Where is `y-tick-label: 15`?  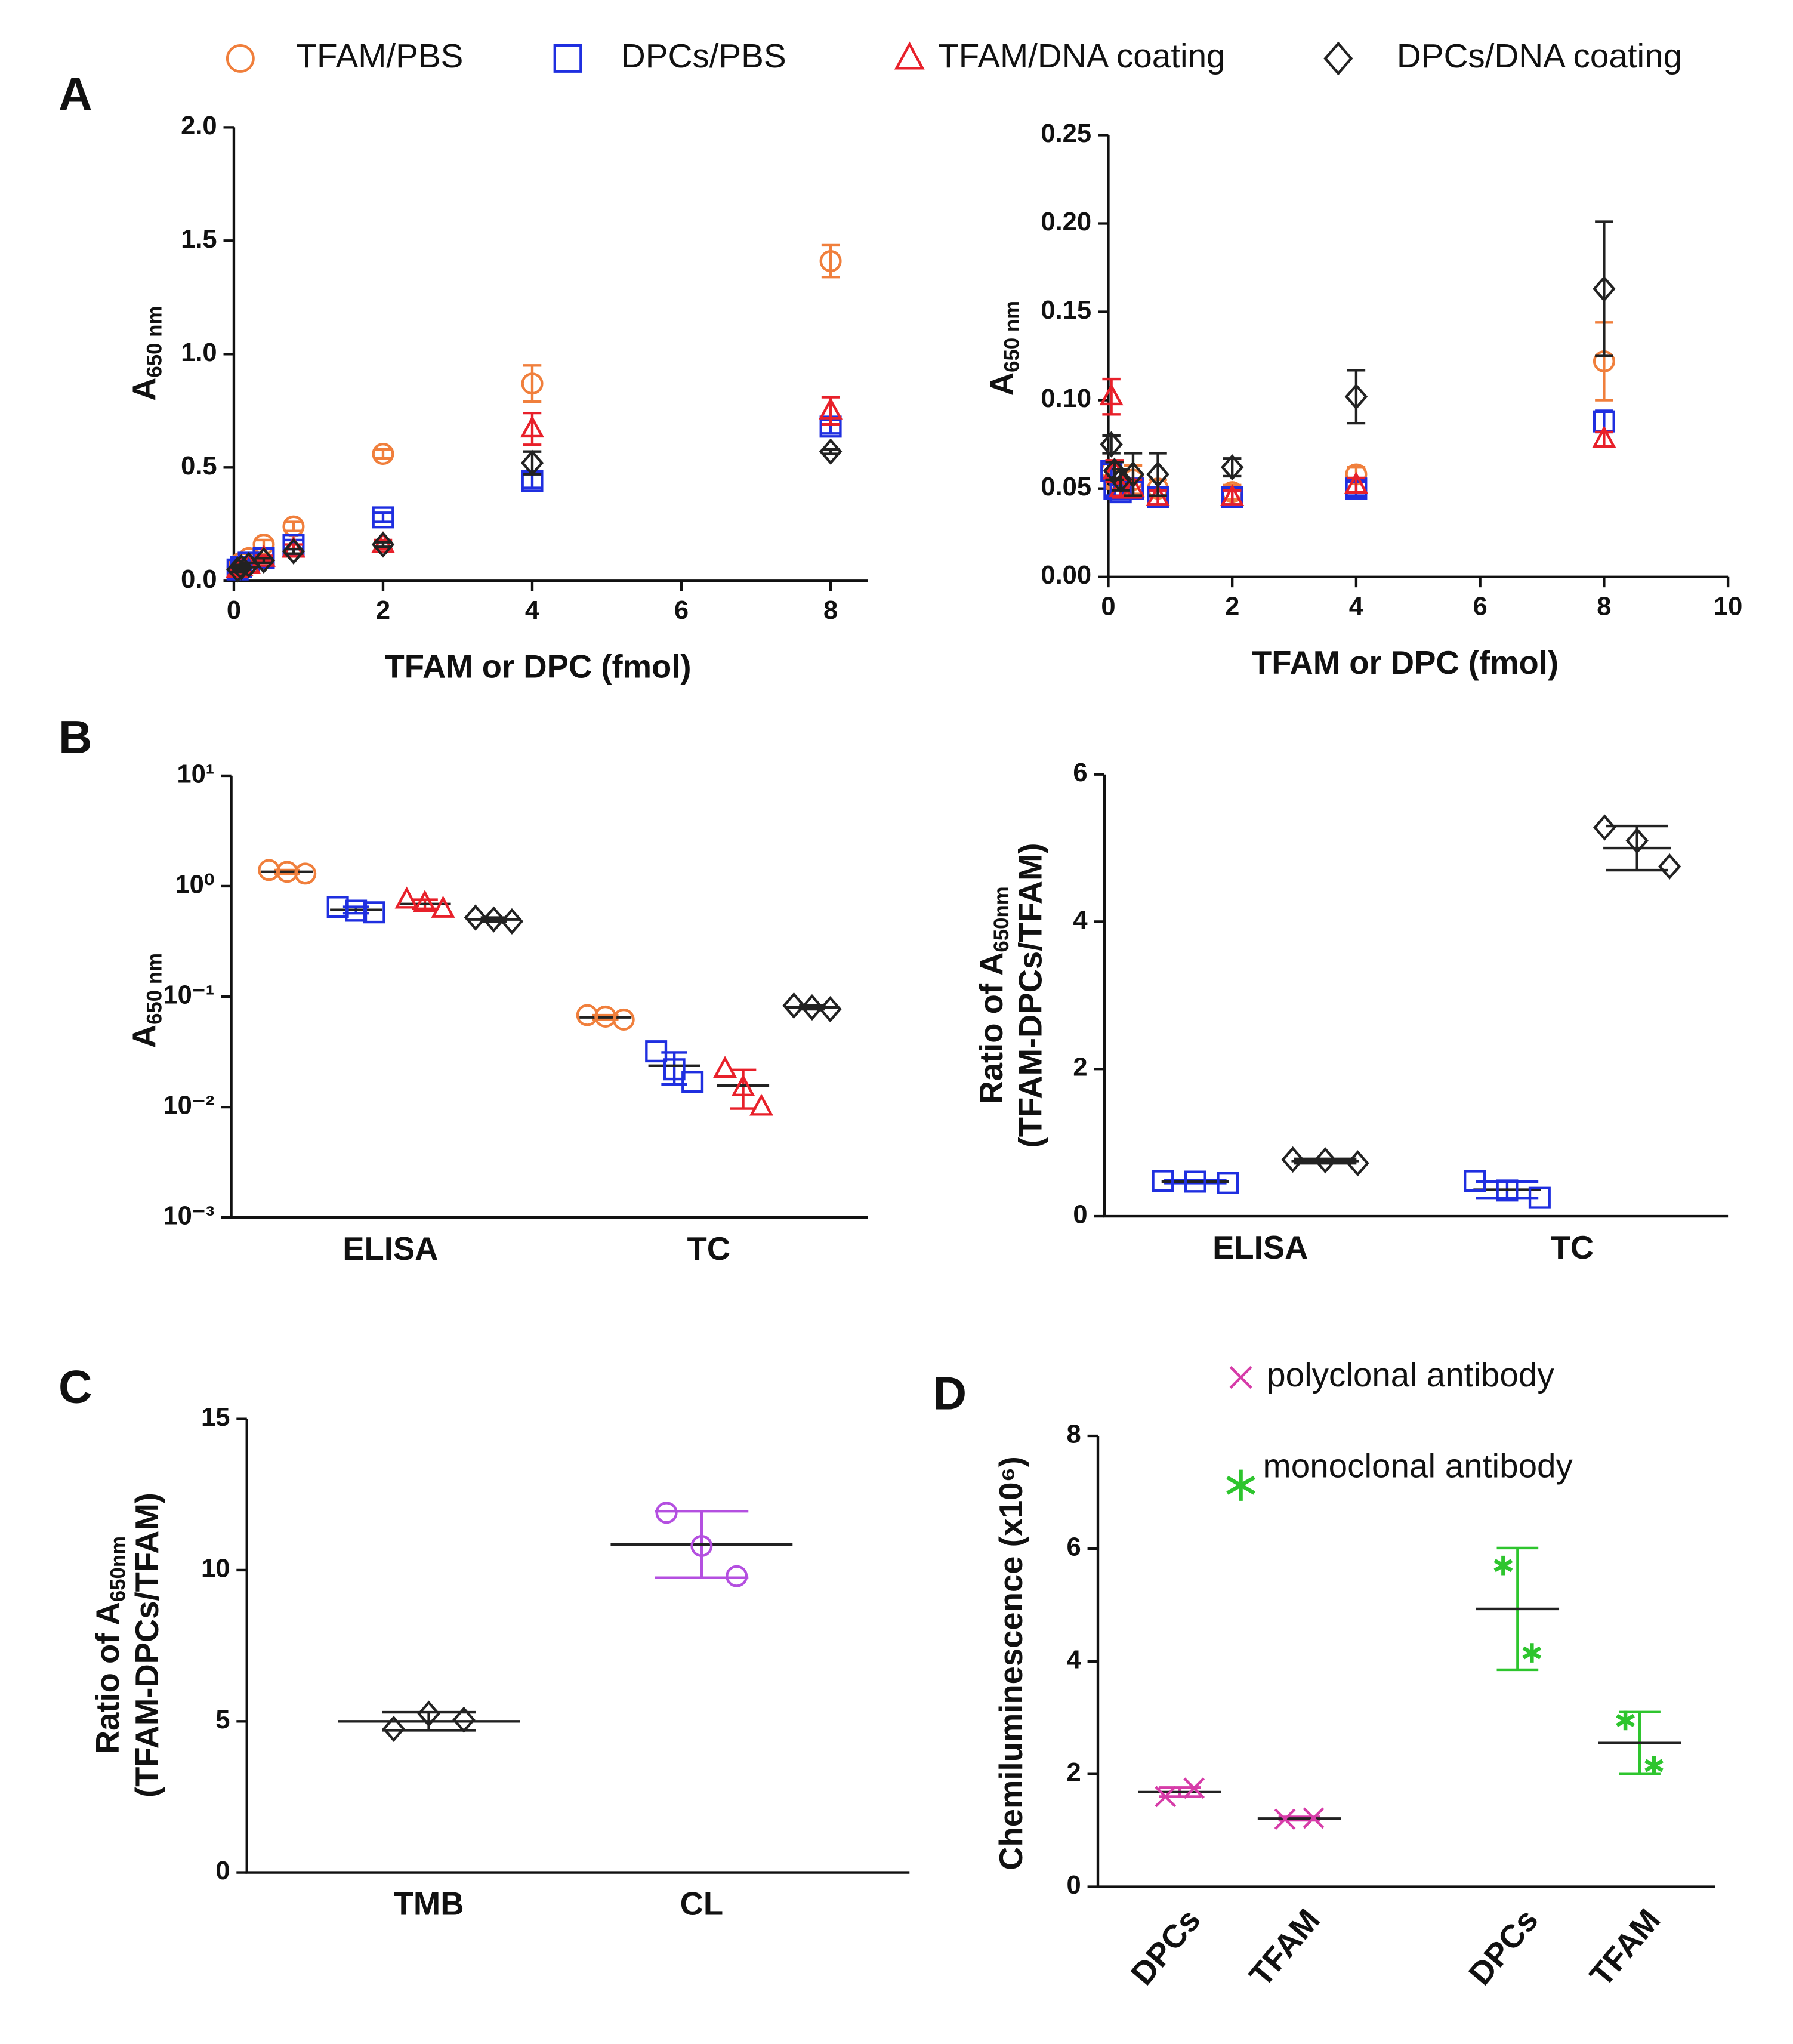
y-tick-label: 15 is located at coordinates (215, 1417).